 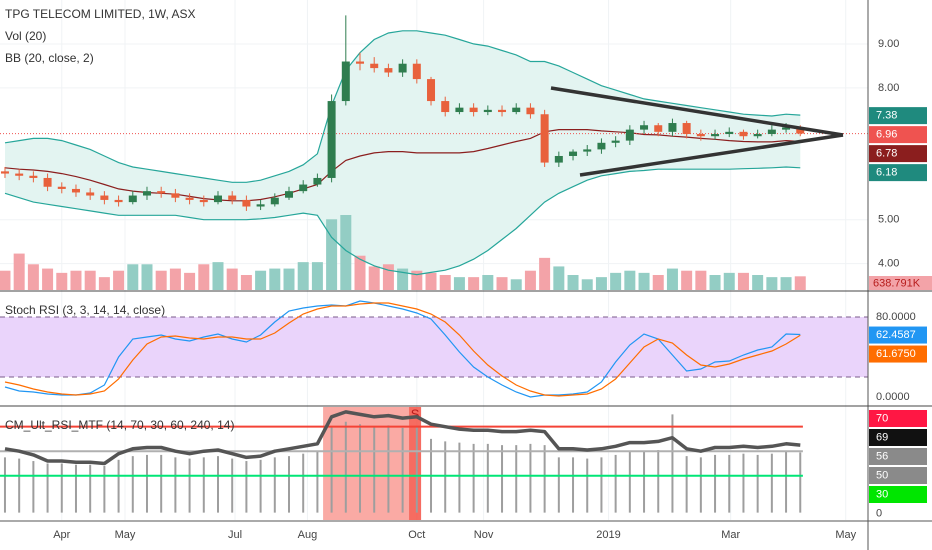 I want to click on indicator-label: BB (20, close, 2), so click(x=49, y=58).